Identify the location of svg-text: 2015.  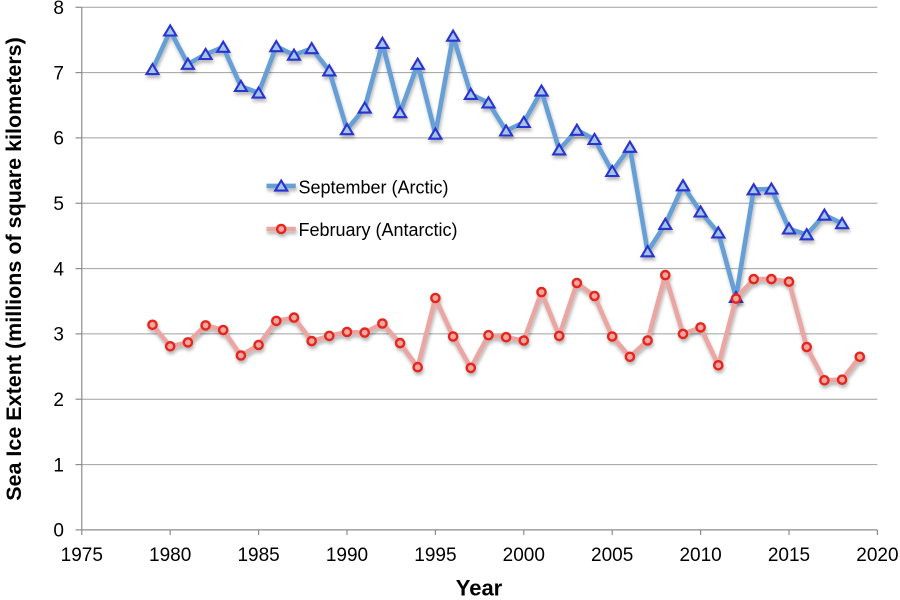
(789, 555).